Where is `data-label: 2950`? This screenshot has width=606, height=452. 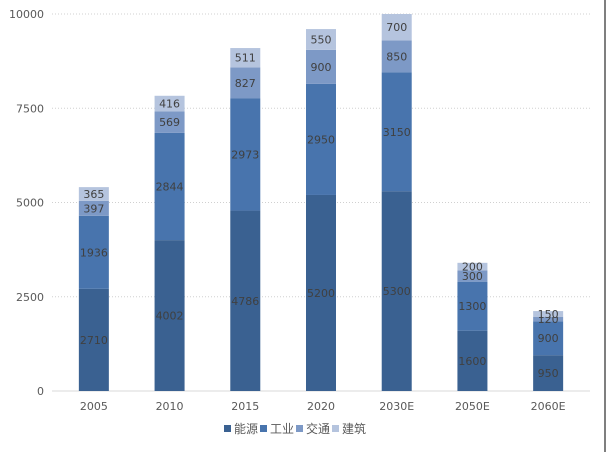 data-label: 2950 is located at coordinates (321, 139).